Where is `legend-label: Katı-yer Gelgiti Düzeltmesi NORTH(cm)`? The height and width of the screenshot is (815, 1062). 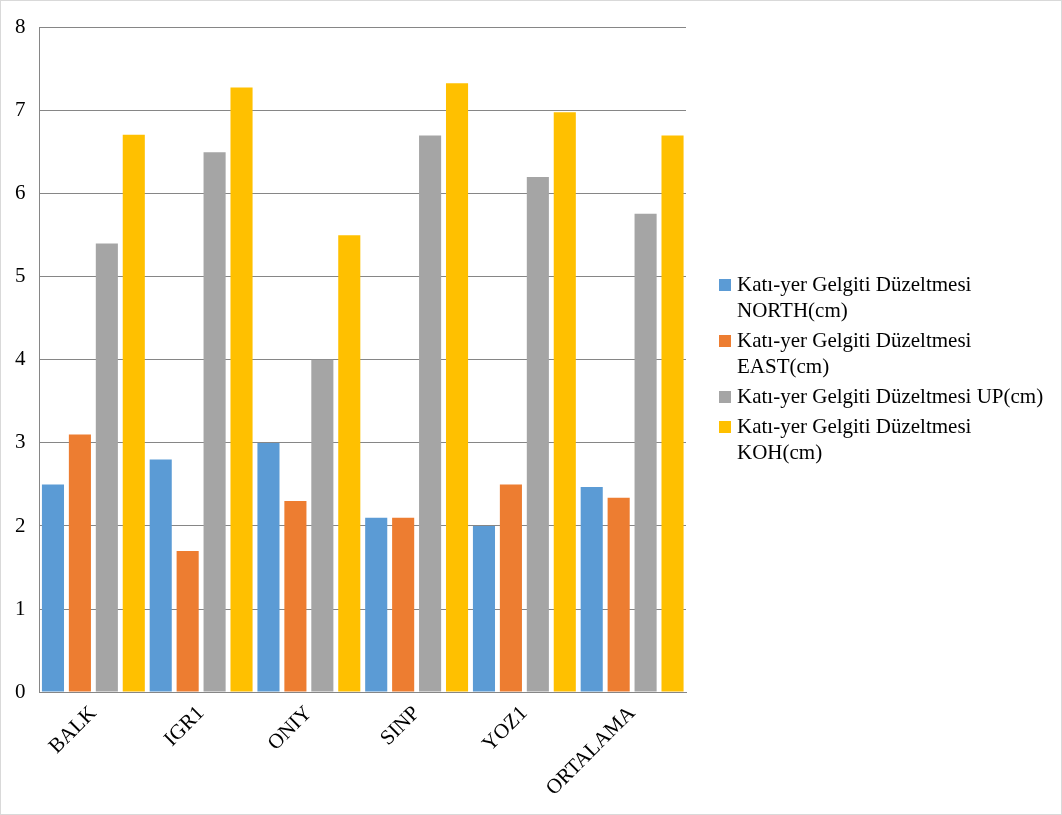
legend-label: Katı-yer Gelgiti Düzeltmesi NORTH(cm) is located at coordinates (855, 297).